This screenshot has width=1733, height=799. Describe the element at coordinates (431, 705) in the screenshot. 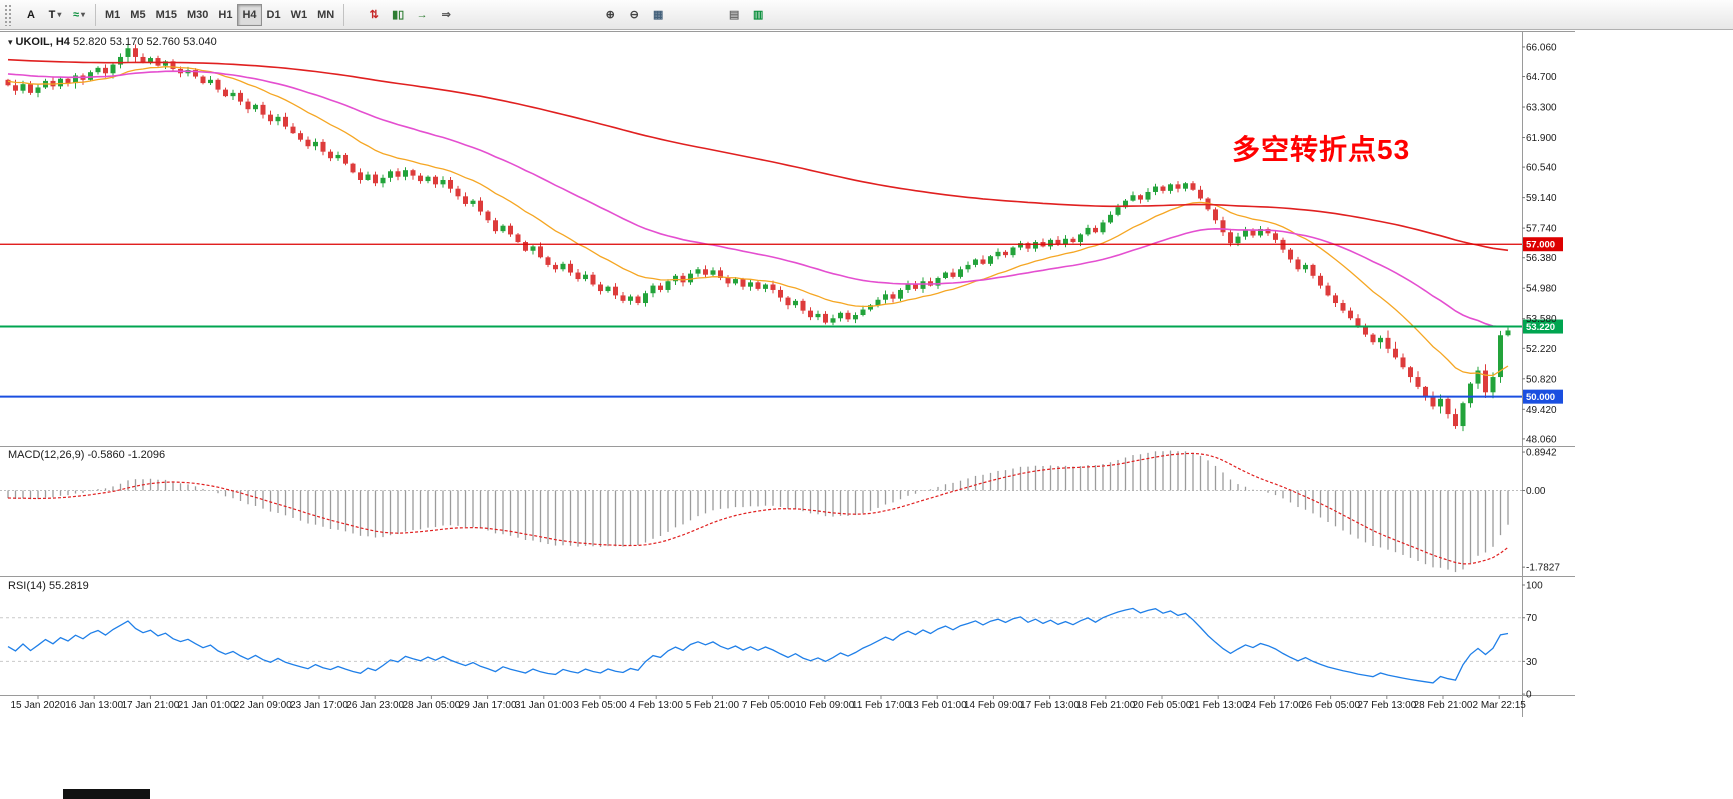

I see `time-axis-label: 28 Jan 05:00` at that location.